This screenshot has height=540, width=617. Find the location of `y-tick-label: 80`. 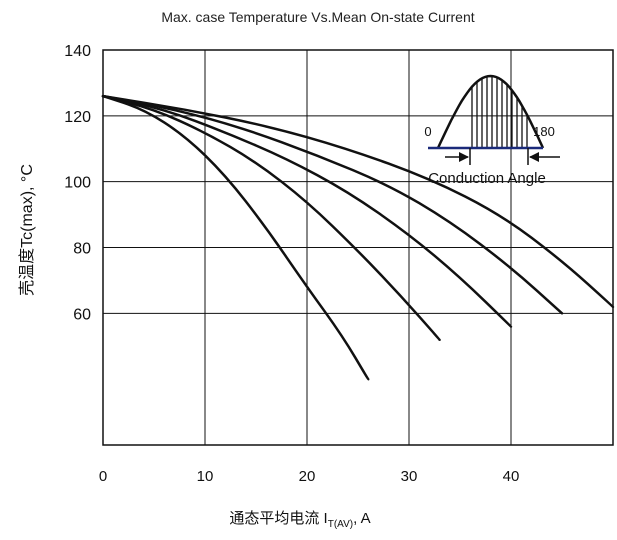

y-tick-label: 80 is located at coordinates (82, 249).